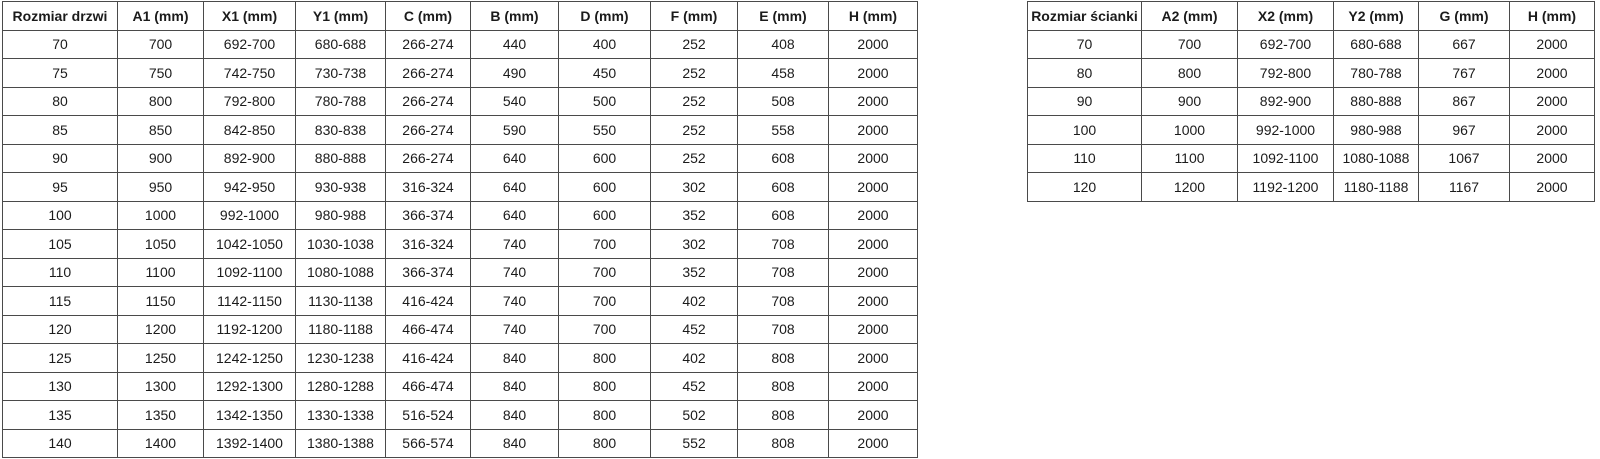 This screenshot has width=1600, height=459. Describe the element at coordinates (60, 301) in the screenshot. I see `table-cell: 115` at that location.